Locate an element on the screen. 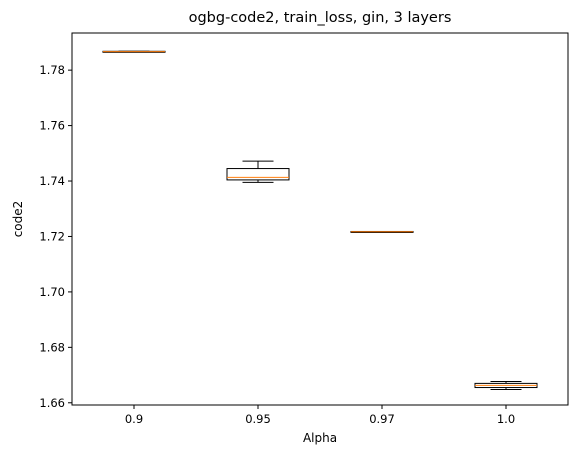 The width and height of the screenshot is (576, 455). chart-title: ogbg-code2, train_loss, gin, 3 layers is located at coordinates (320, 18).